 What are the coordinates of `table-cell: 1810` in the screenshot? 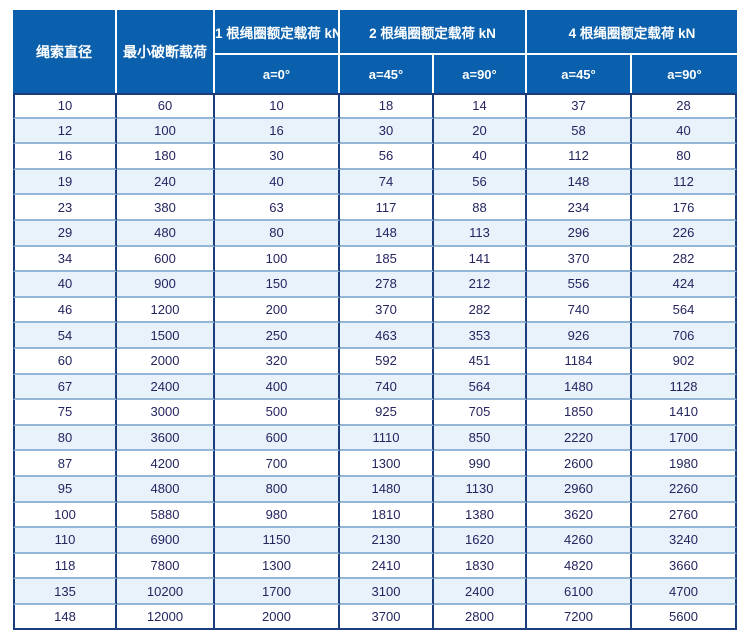 It's located at (387, 515).